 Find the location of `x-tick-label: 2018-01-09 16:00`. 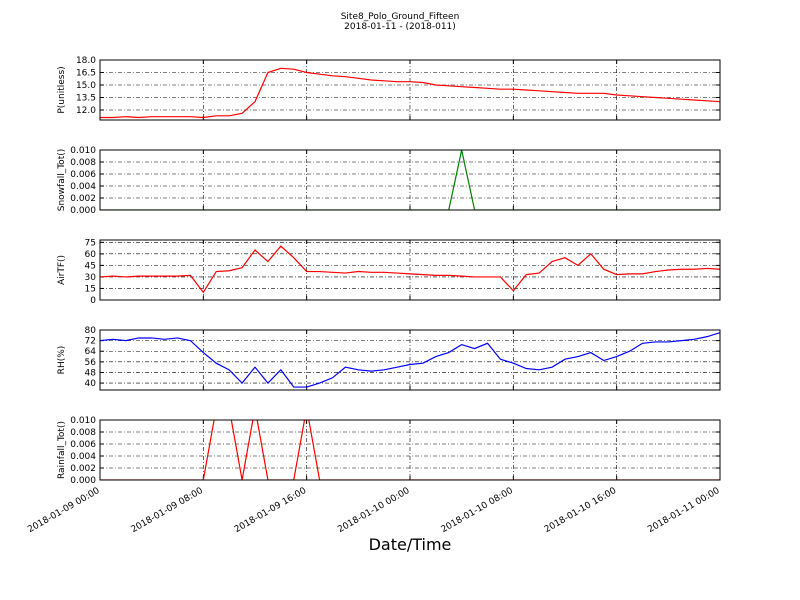

x-tick-label: 2018-01-09 16:00 is located at coordinates (270, 510).